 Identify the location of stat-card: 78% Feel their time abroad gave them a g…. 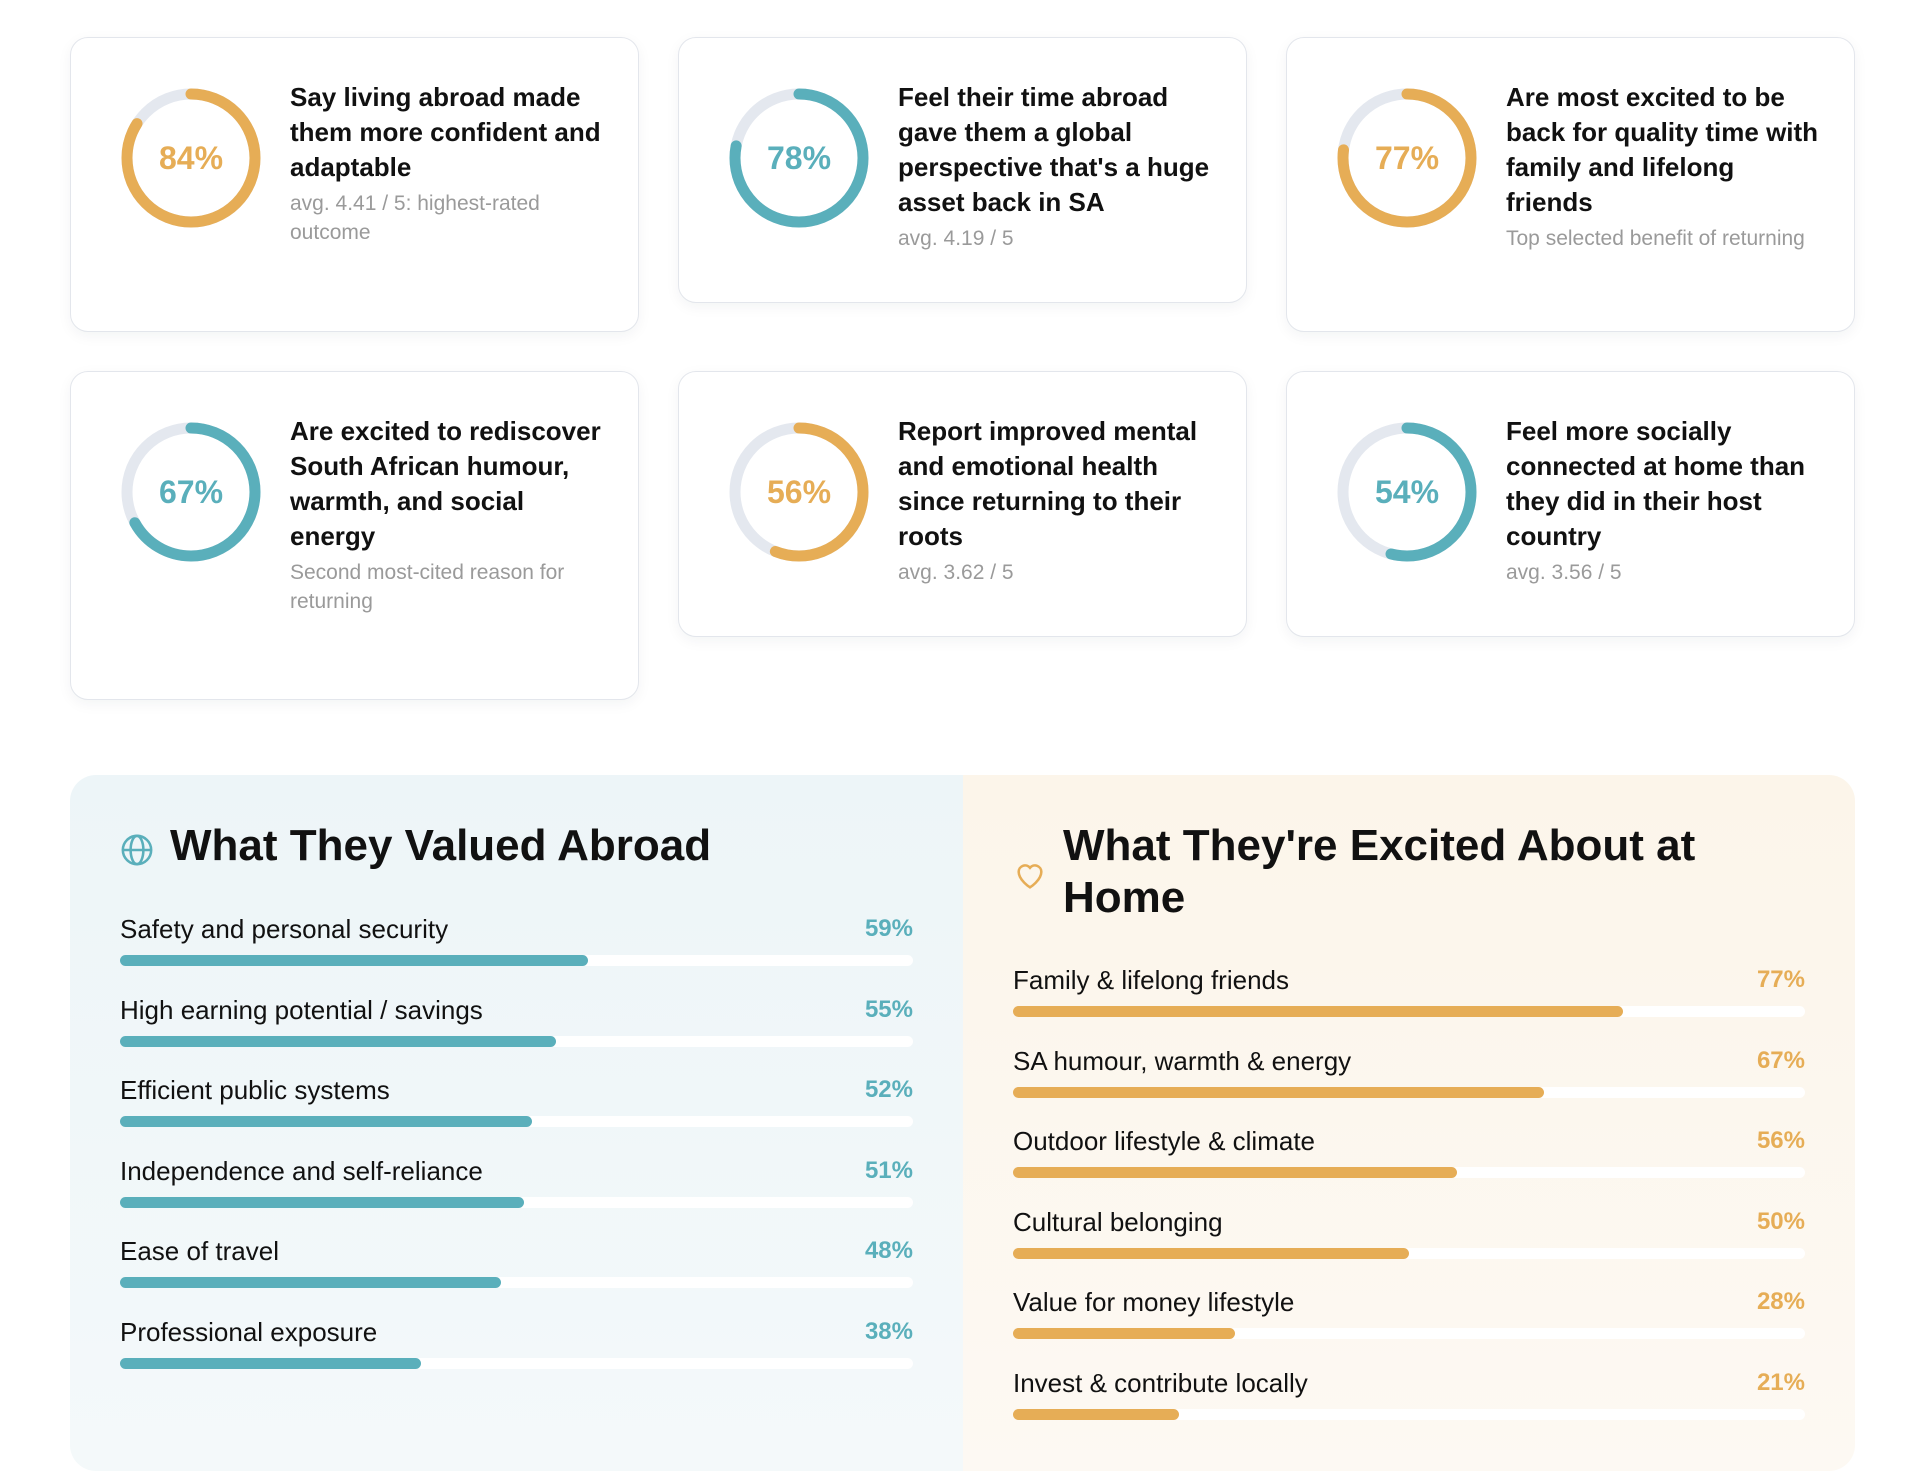
(962, 170).